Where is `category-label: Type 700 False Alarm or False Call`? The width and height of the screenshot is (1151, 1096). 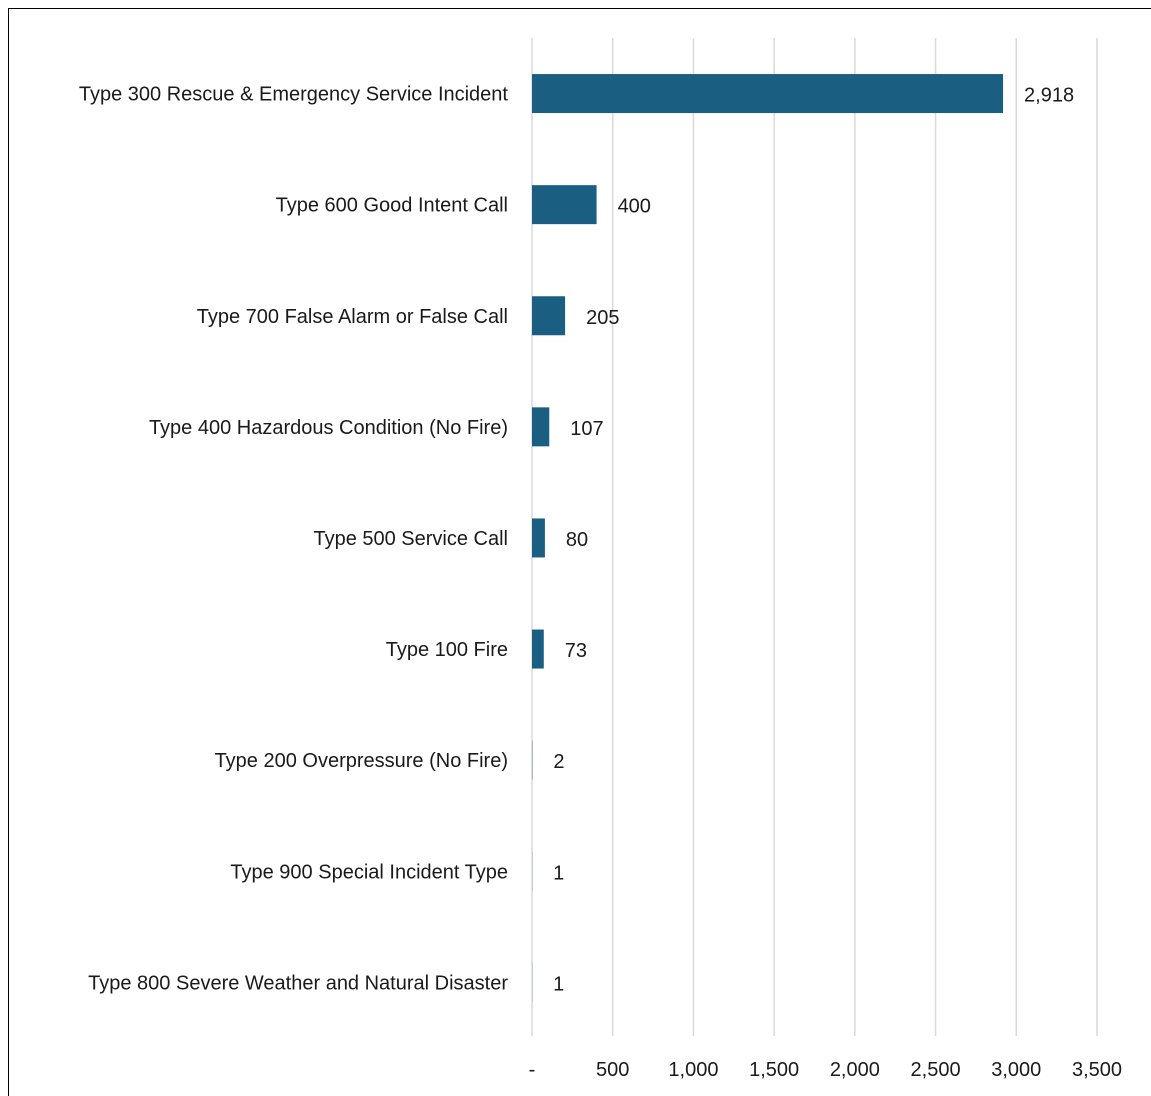
category-label: Type 700 False Alarm or False Call is located at coordinates (352, 317).